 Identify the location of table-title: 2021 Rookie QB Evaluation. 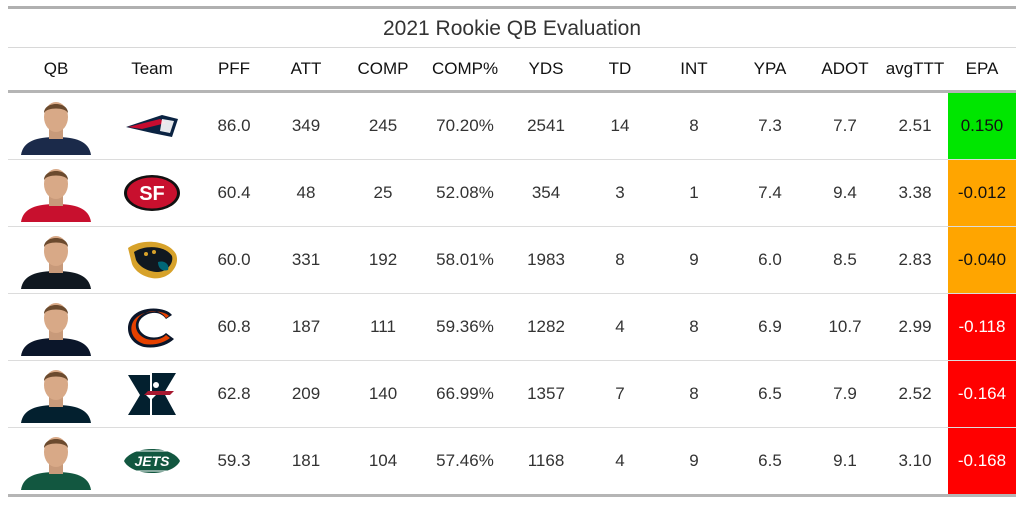
(512, 28).